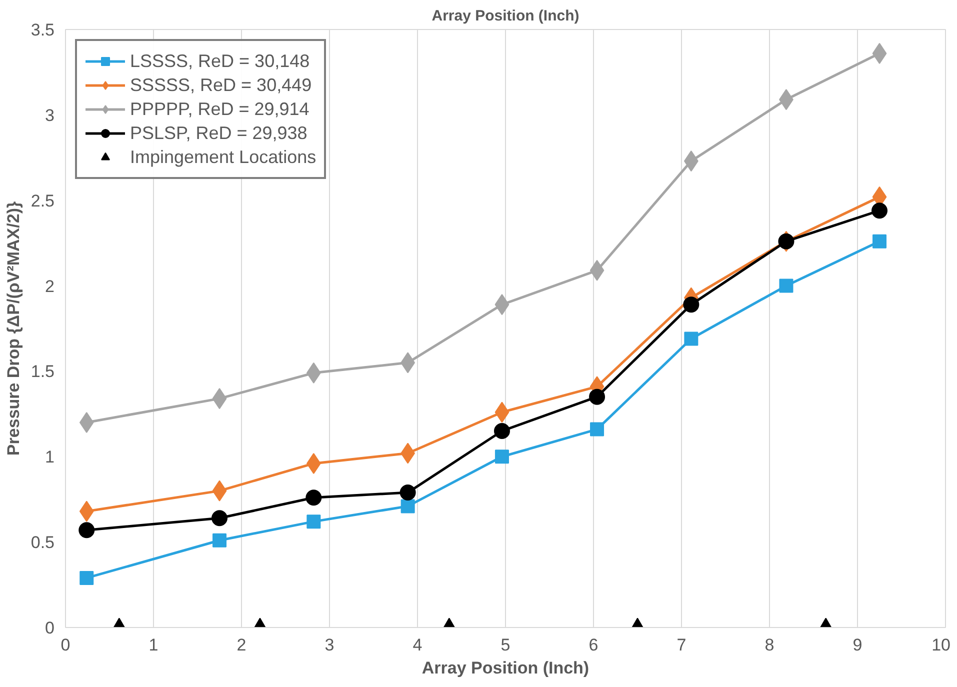 Image resolution: width=957 pixels, height=687 pixels. I want to click on x-tick-label: 0, so click(65, 645).